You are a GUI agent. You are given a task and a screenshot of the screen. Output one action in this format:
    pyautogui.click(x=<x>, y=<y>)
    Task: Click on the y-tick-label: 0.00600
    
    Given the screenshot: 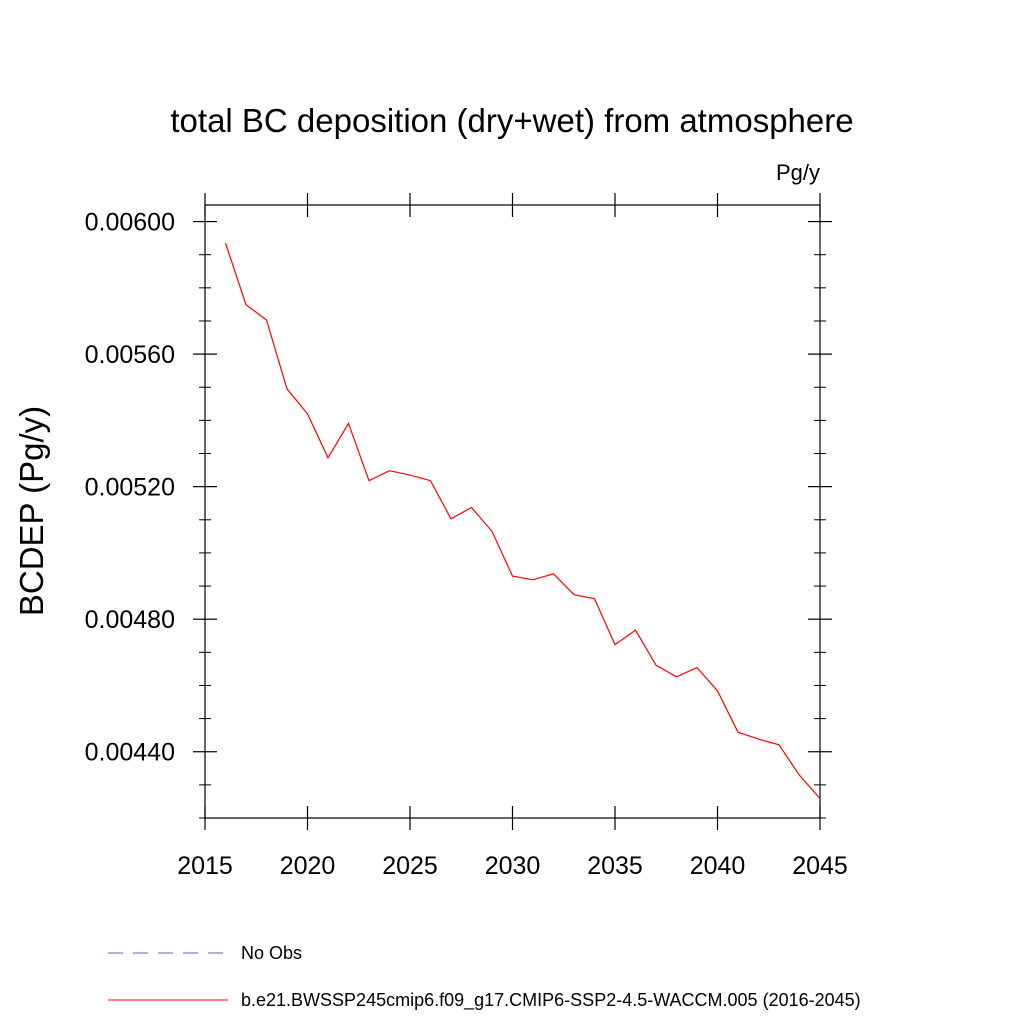 What is the action you would take?
    pyautogui.click(x=130, y=223)
    